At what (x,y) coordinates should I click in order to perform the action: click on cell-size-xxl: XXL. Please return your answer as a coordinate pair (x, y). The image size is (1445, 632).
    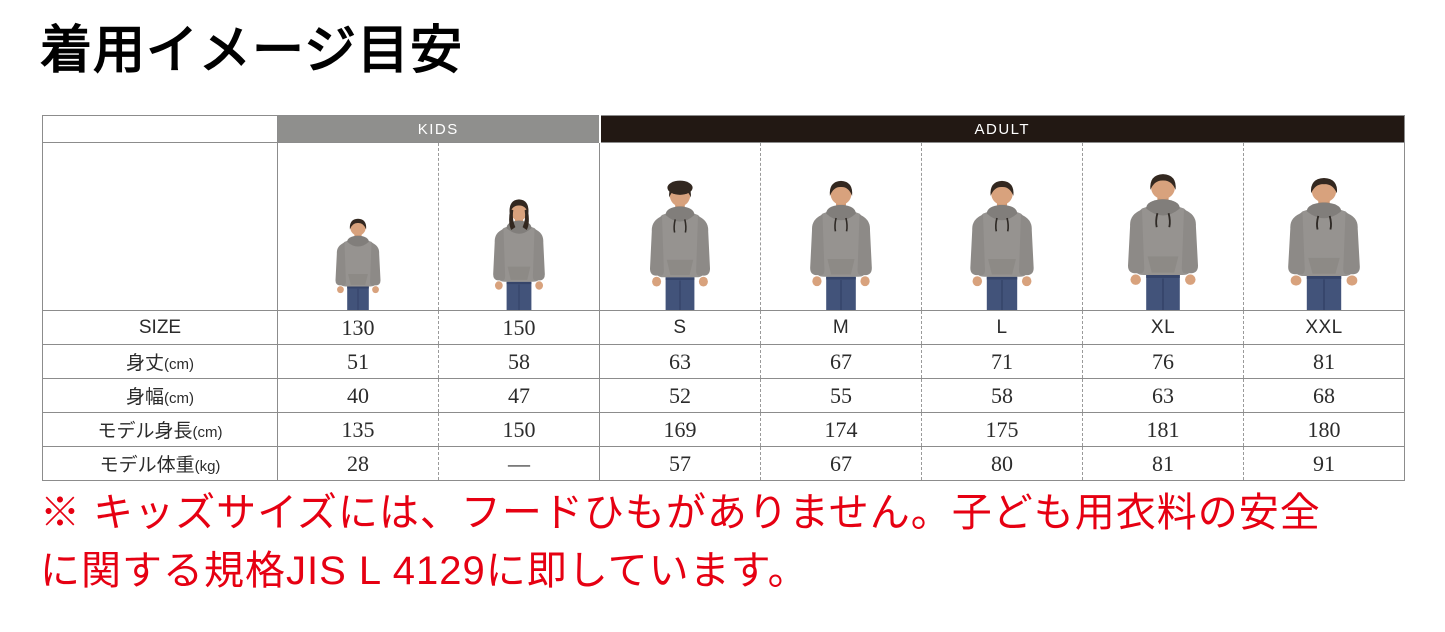
    Looking at the image, I should click on (1324, 327).